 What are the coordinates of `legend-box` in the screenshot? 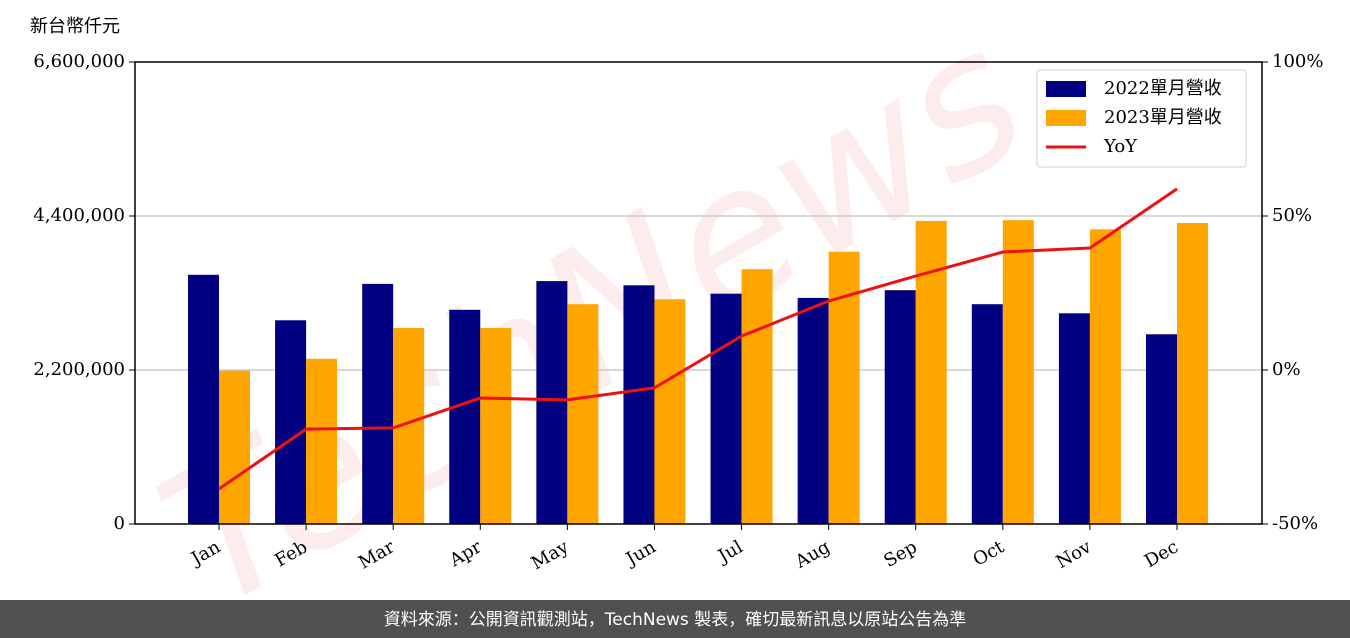 It's located at (1141, 118).